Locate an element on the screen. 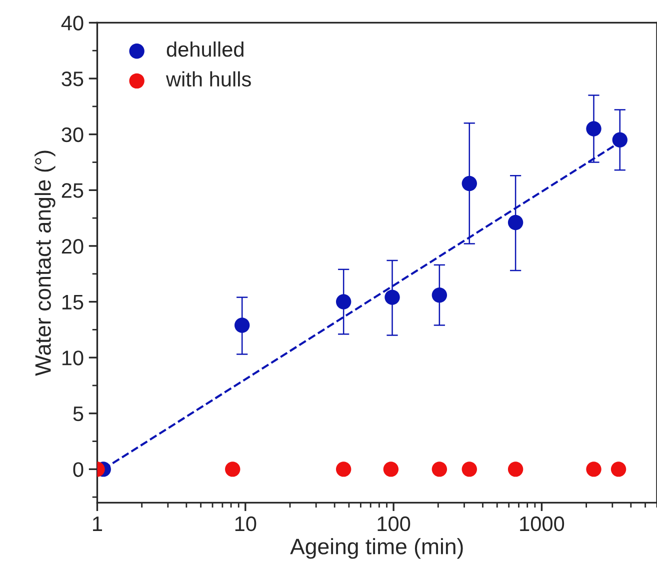 This screenshot has height=568, width=657. y-tick-label: 20 is located at coordinates (73, 246).